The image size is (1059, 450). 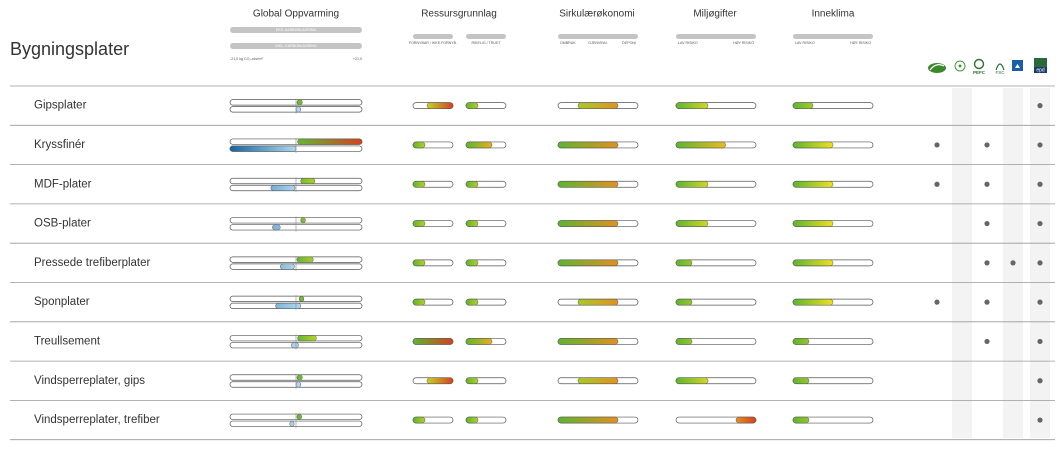 I want to click on axis-label: -21,0 kg CO₂-ekv/m², so click(x=247, y=59).